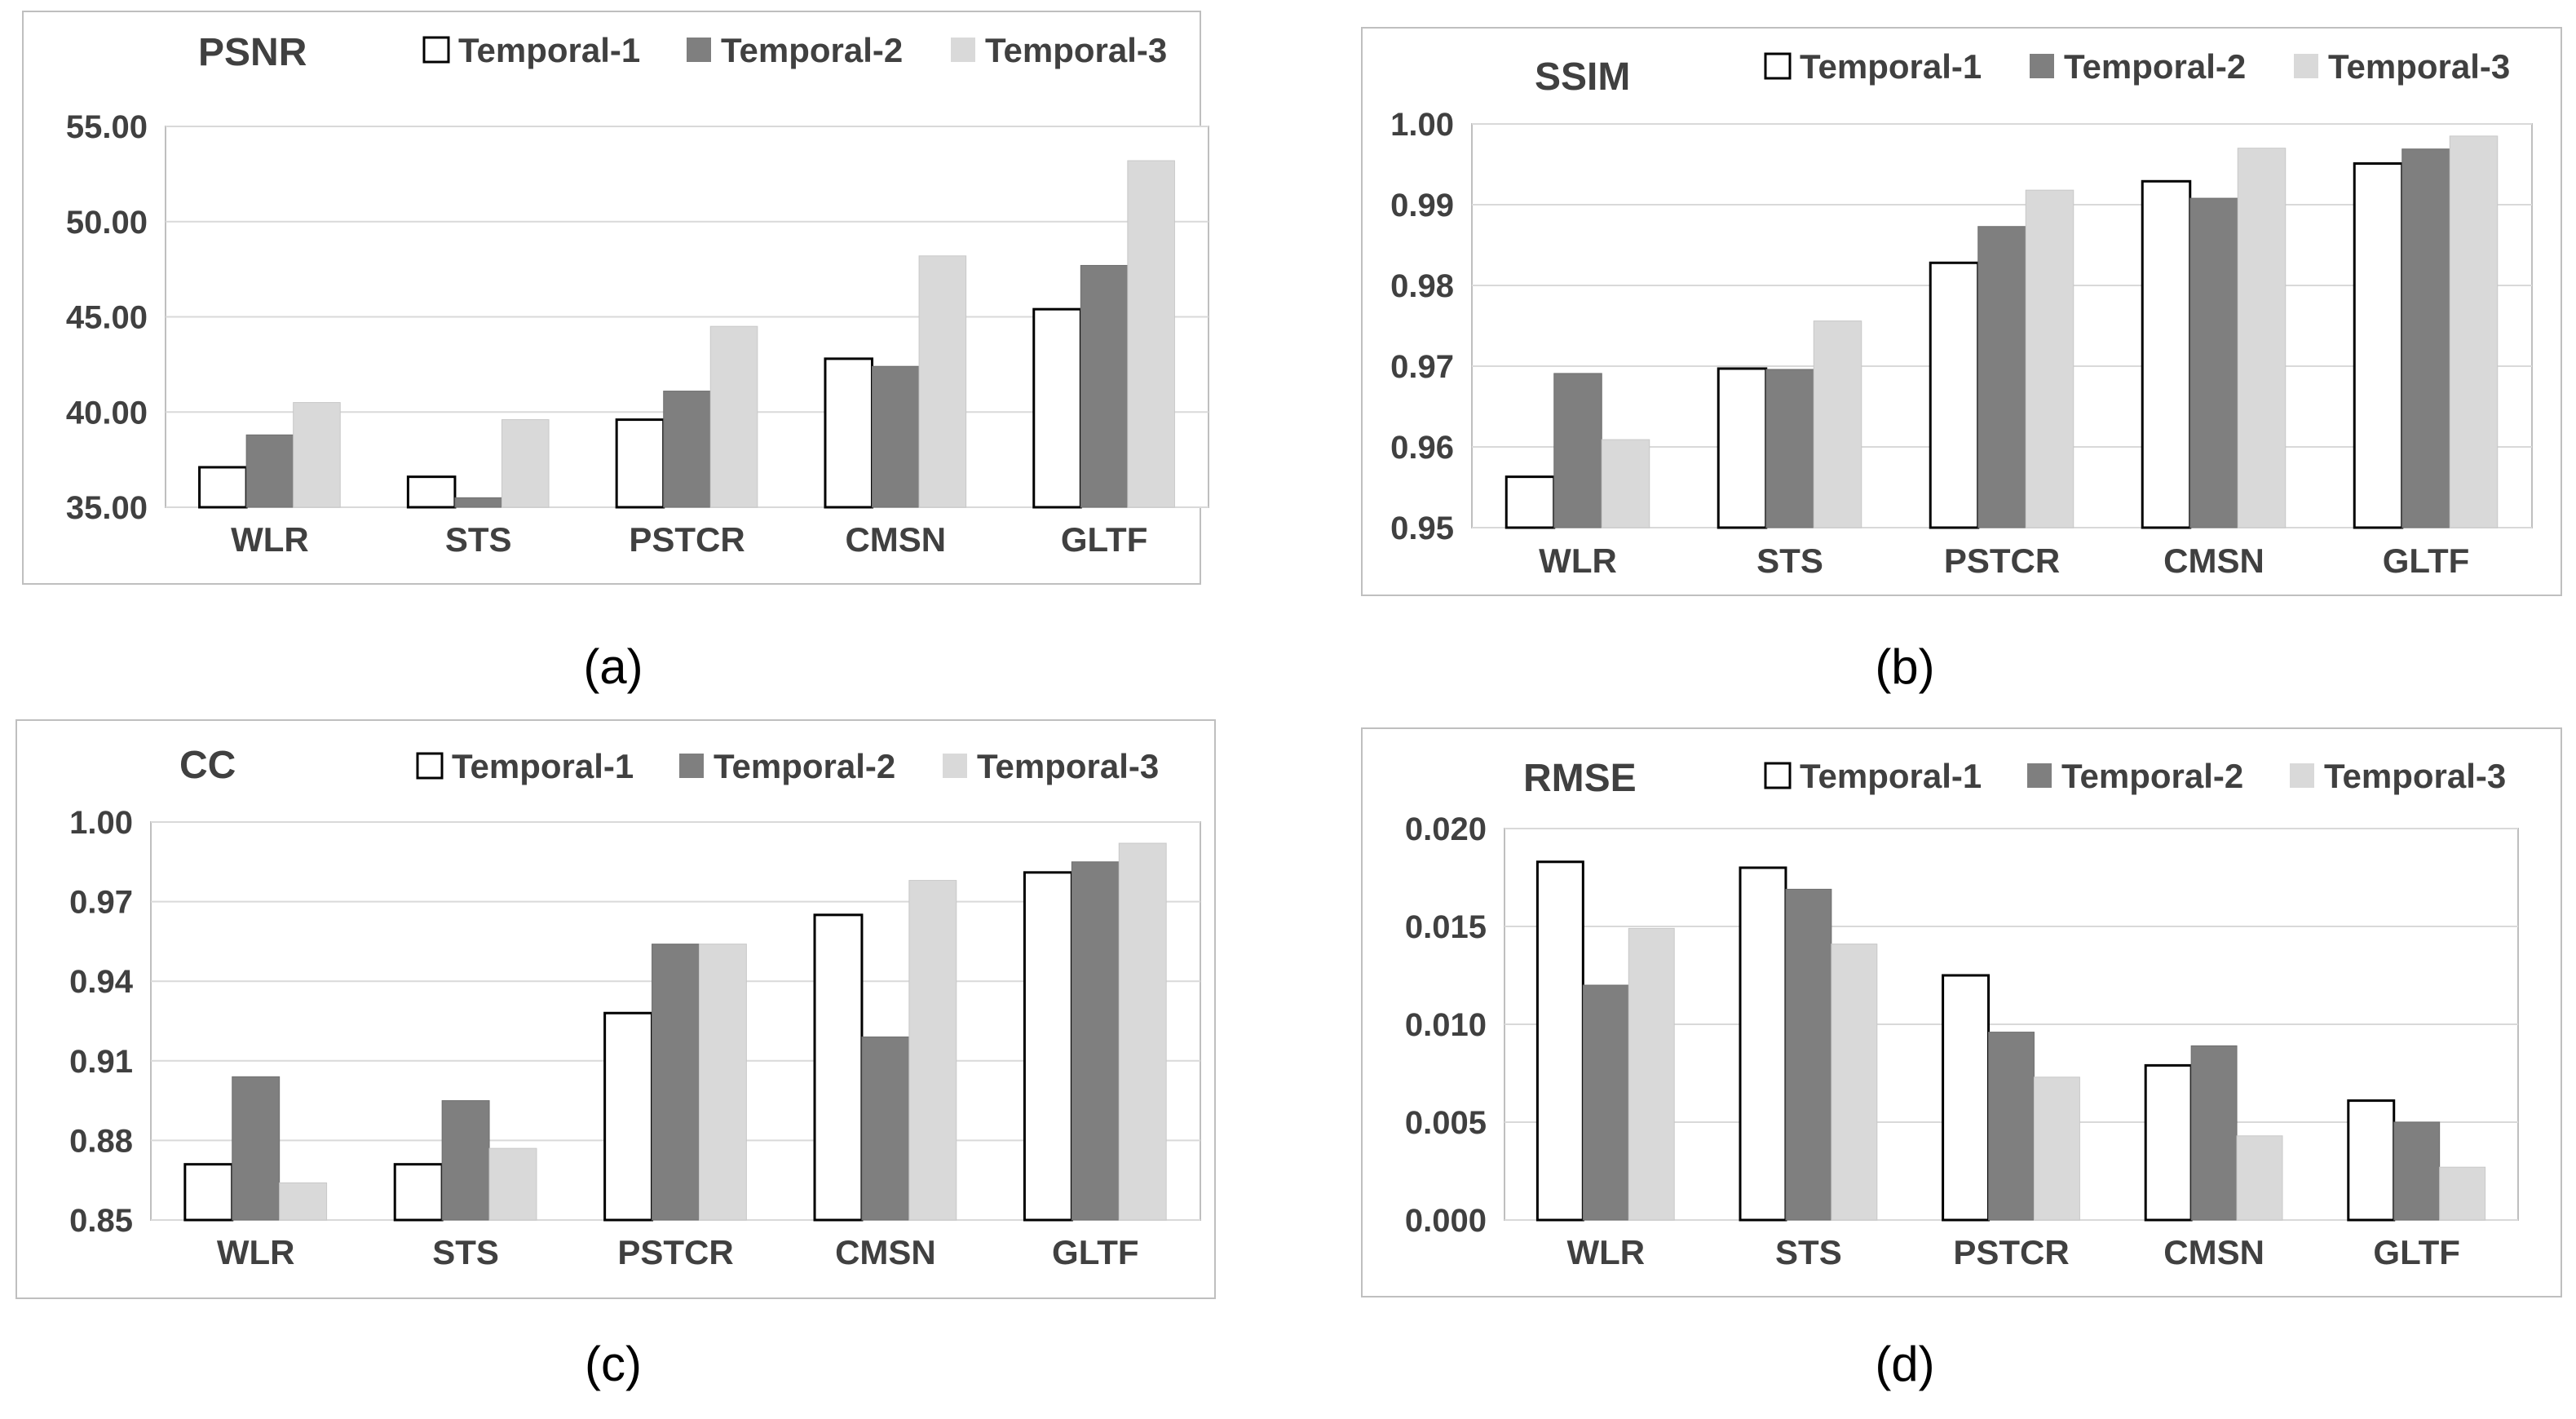  I want to click on chart-title: SSIM, so click(1582, 77).